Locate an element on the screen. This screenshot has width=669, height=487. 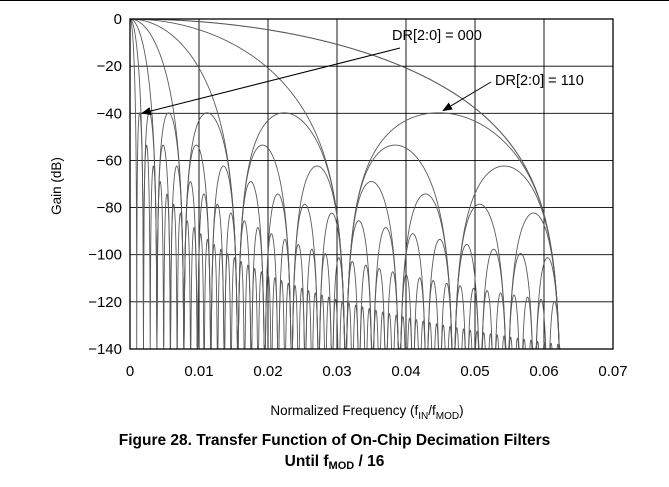
y-tick-label: −20 is located at coordinates (109, 66).